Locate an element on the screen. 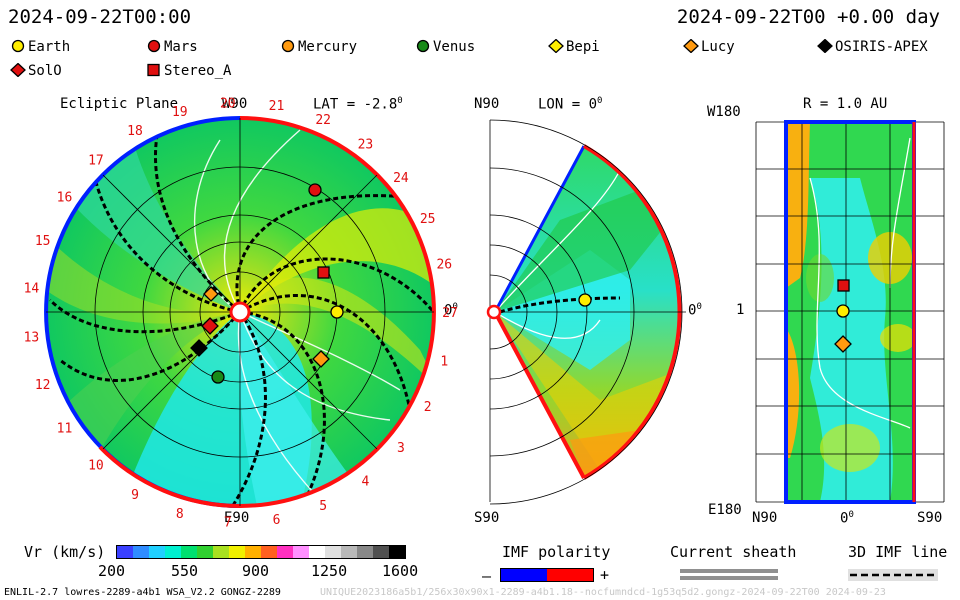 The height and width of the screenshot is (600, 960). colorbar-tick-1250: 1250 is located at coordinates (329, 571).